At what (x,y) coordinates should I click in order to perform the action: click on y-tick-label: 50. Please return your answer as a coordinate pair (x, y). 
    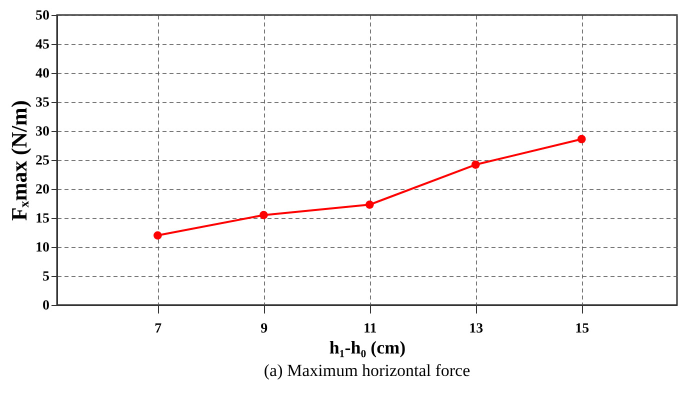
    Looking at the image, I should click on (43, 16).